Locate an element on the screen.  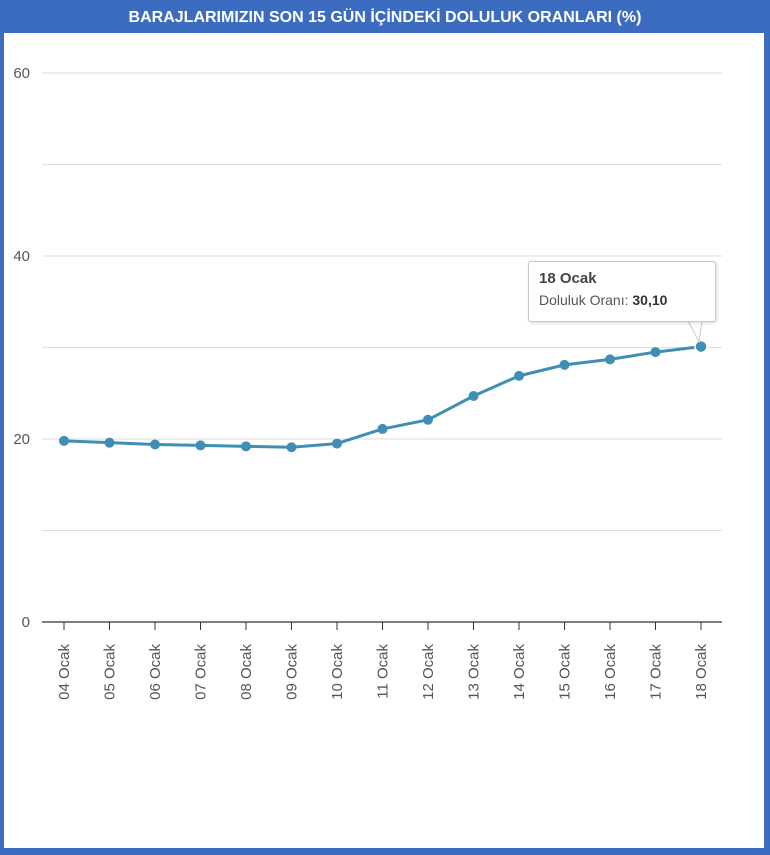
x-tick-label: 11 Ocak is located at coordinates (383, 671).